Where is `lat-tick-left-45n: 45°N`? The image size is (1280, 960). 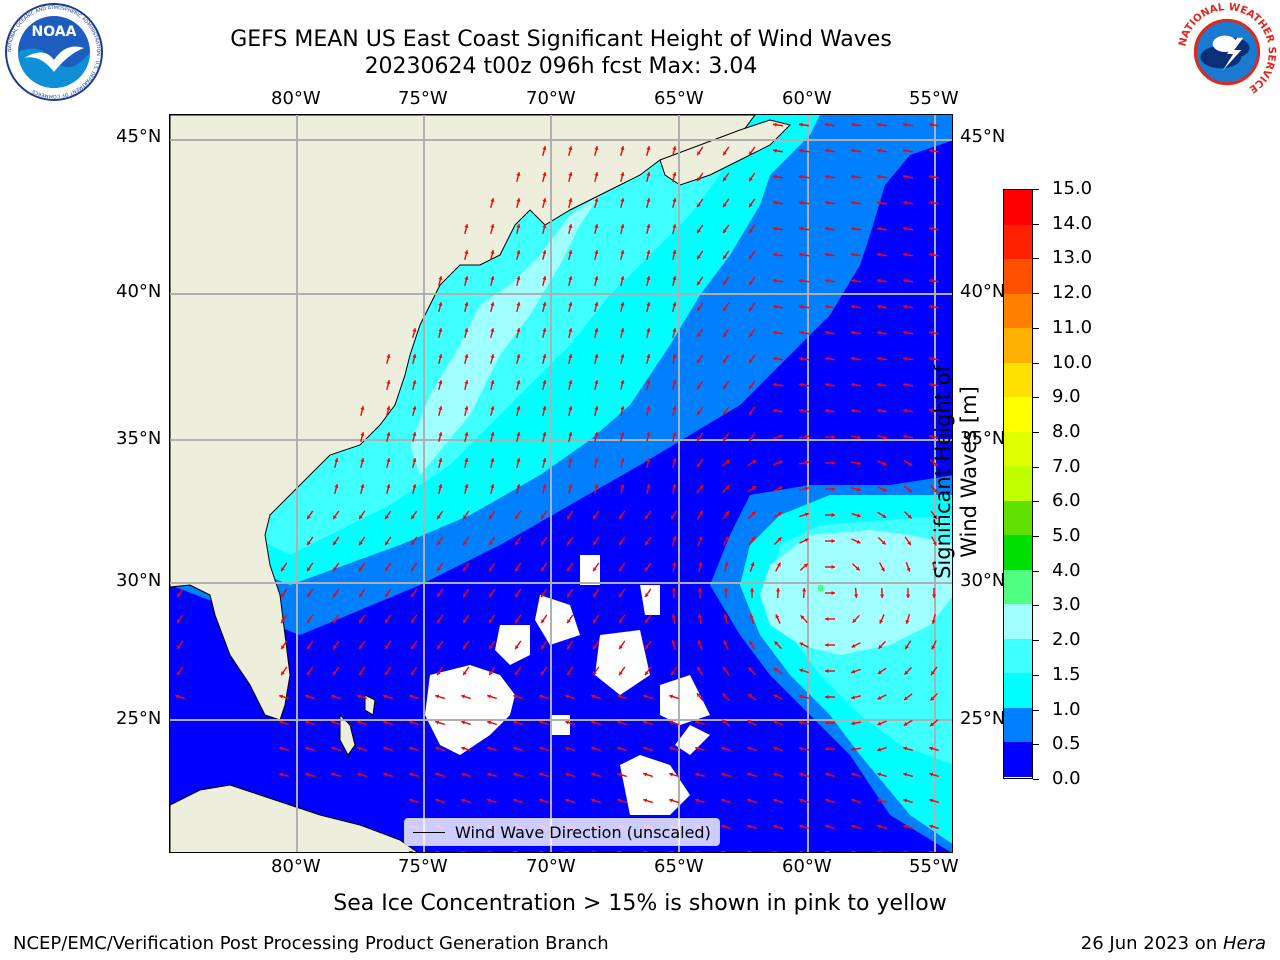 lat-tick-left-45n: 45°N is located at coordinates (139, 136).